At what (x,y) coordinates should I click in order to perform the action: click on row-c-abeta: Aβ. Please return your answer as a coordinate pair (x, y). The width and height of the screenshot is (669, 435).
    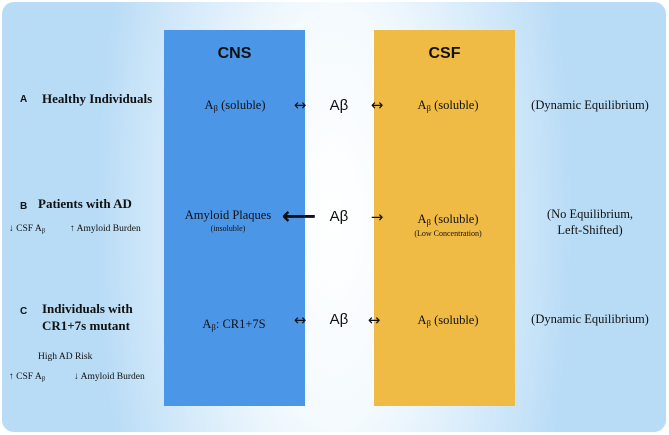
    Looking at the image, I should click on (339, 319).